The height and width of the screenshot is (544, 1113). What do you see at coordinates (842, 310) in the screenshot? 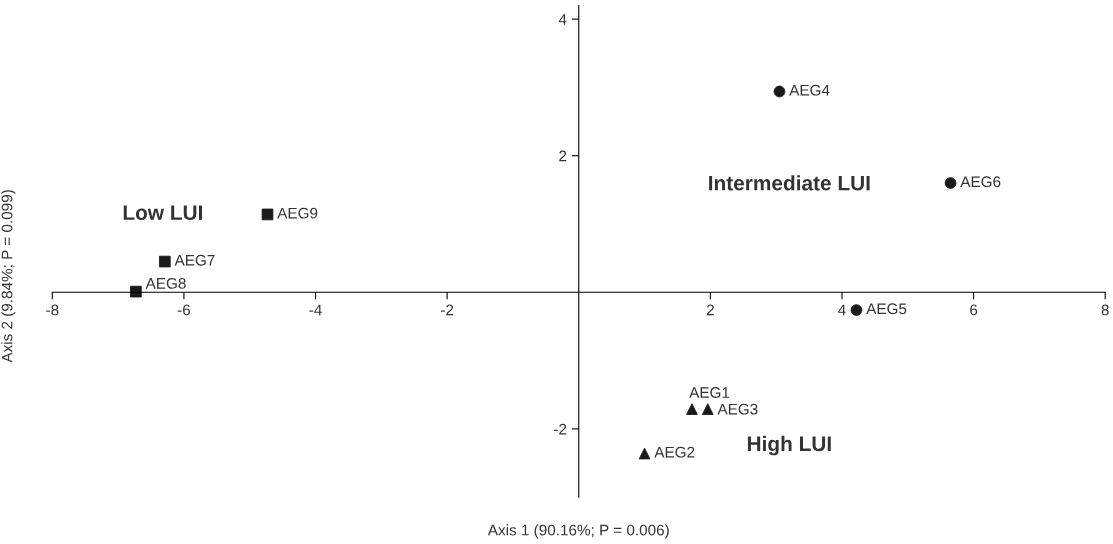
I see `x-tick-label: 4` at bounding box center [842, 310].